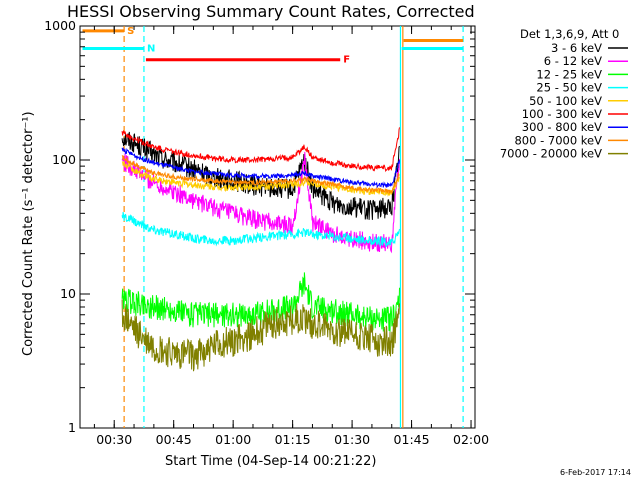  What do you see at coordinates (114, 439) in the screenshot?
I see `x-tick-label: 00:30` at bounding box center [114, 439].